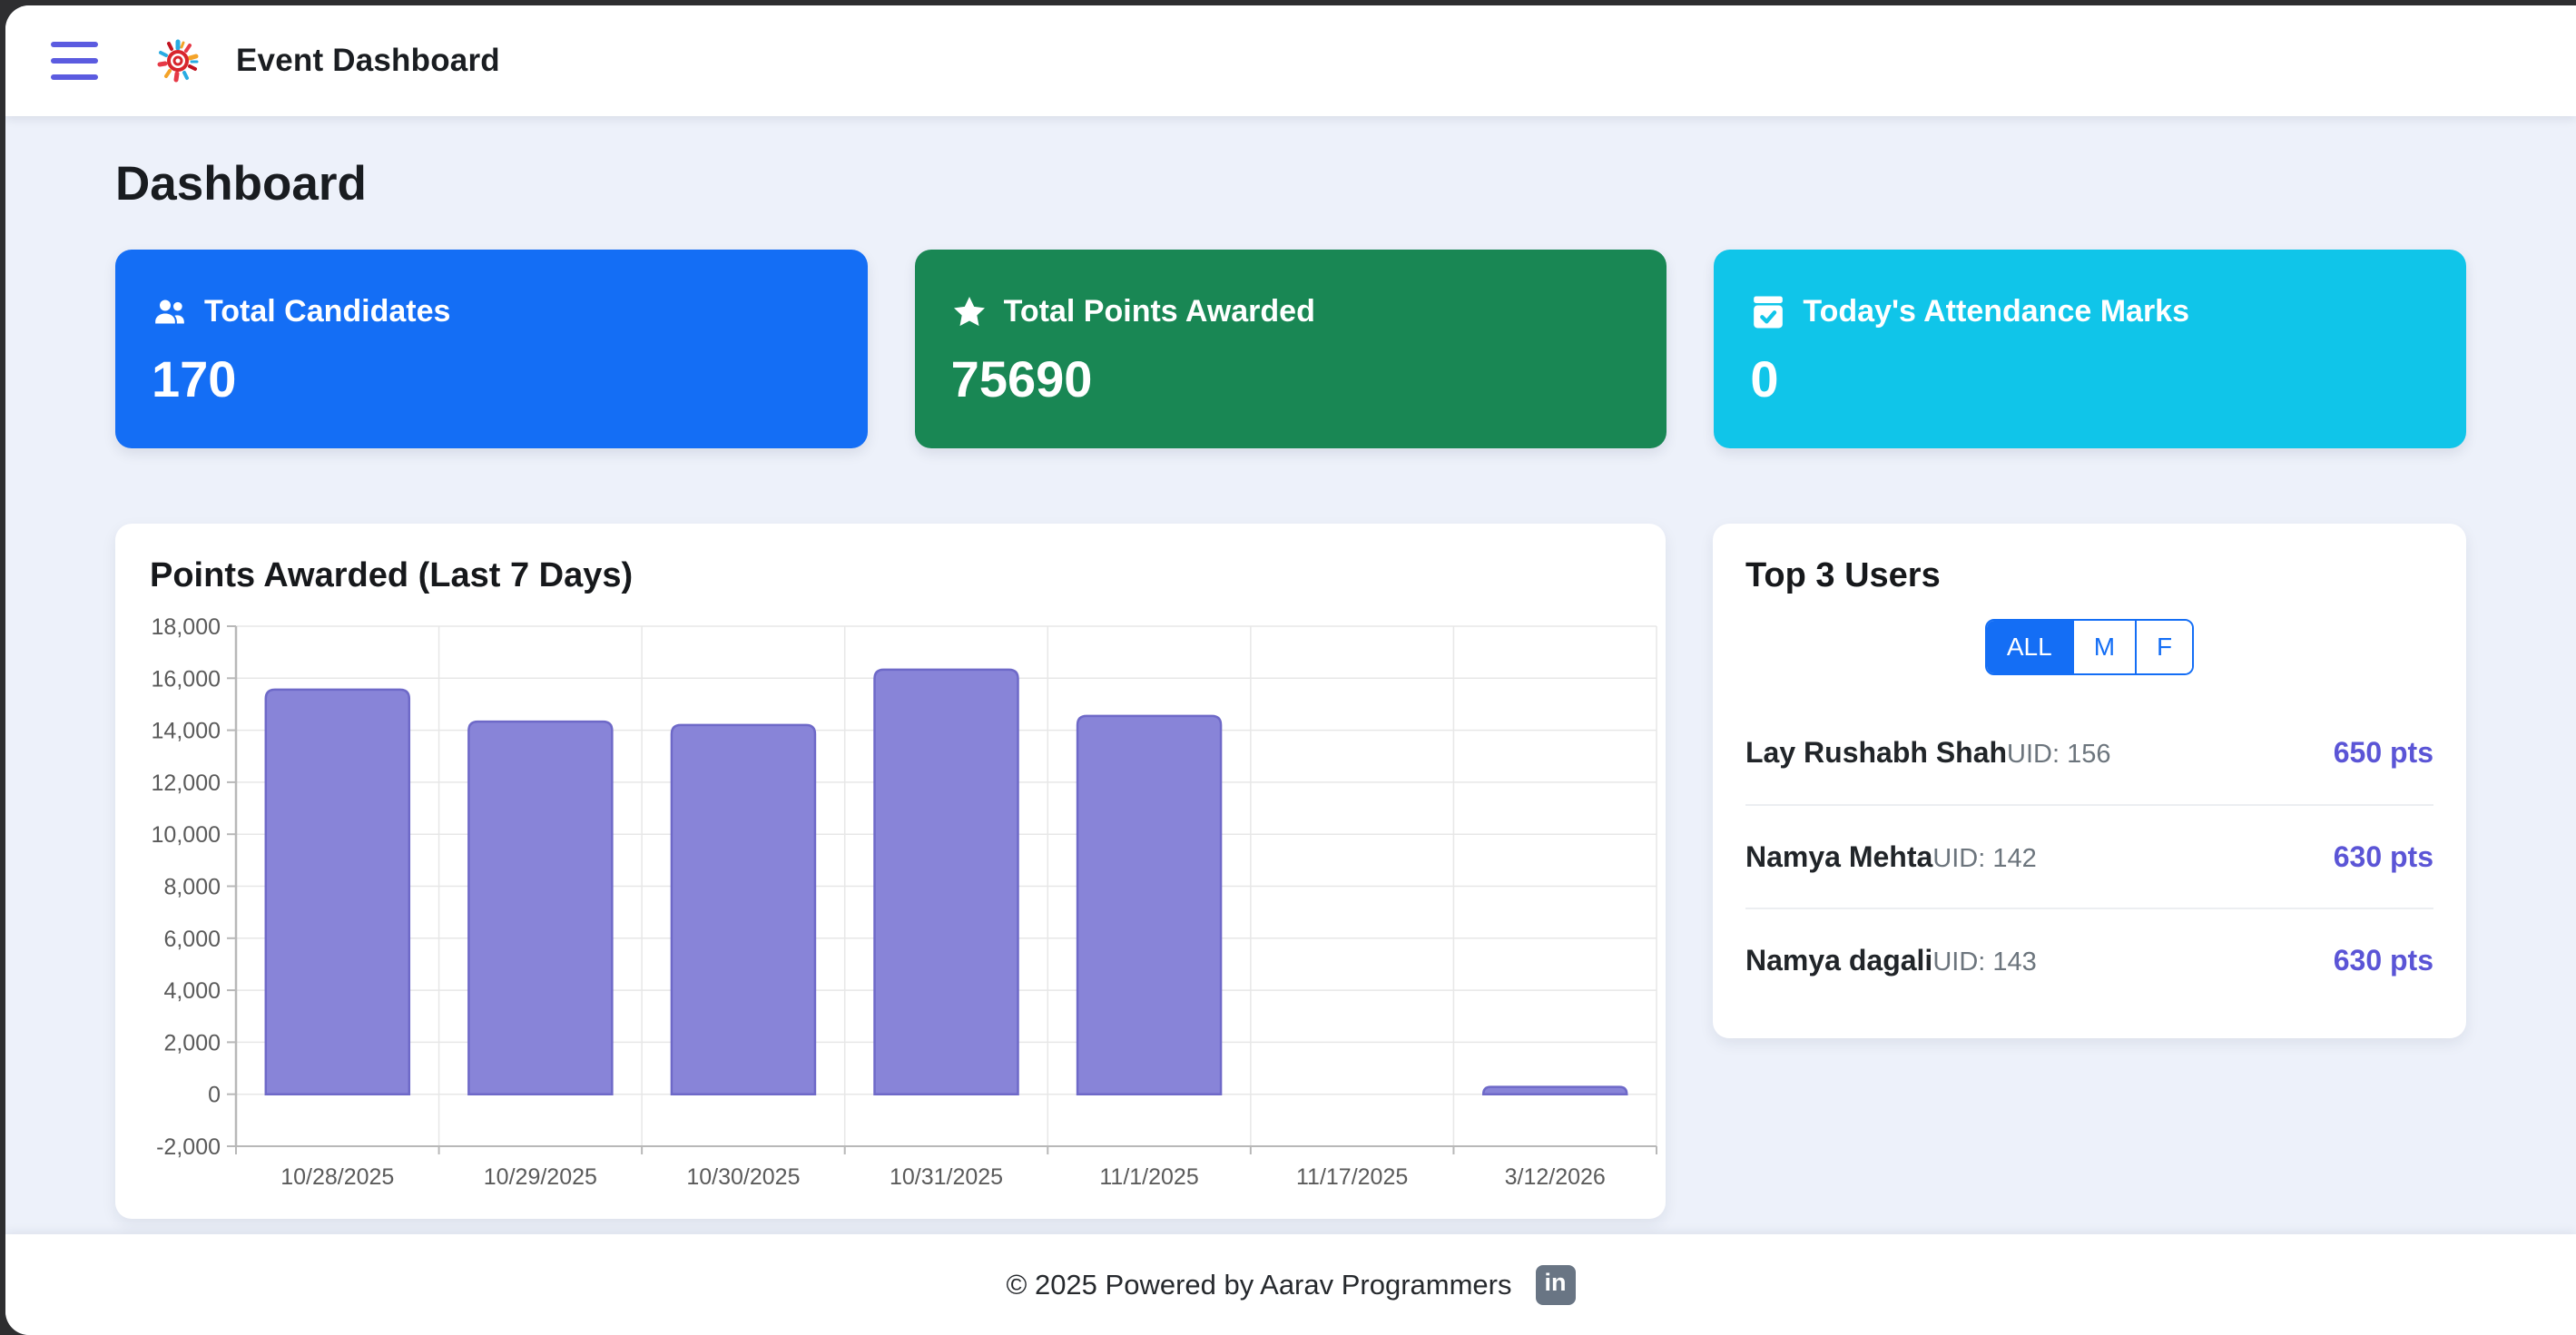  I want to click on svg-text: 18,000, so click(186, 627).